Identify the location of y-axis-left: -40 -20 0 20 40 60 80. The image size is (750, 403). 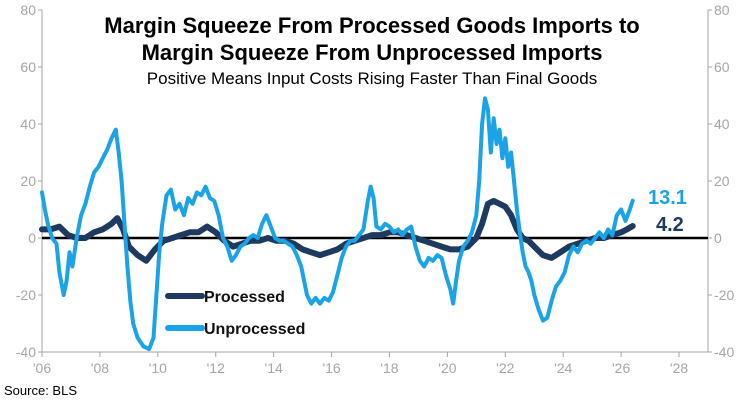
(29, 181).